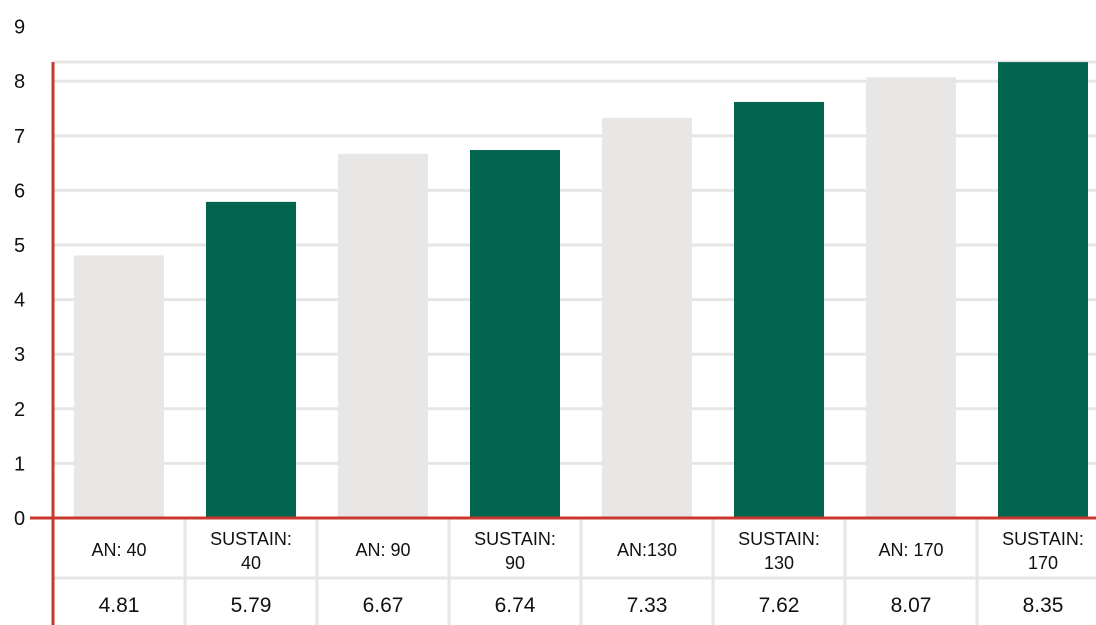 This screenshot has height=625, width=1096. What do you see at coordinates (119, 605) in the screenshot?
I see `data-value-label: 4.81` at bounding box center [119, 605].